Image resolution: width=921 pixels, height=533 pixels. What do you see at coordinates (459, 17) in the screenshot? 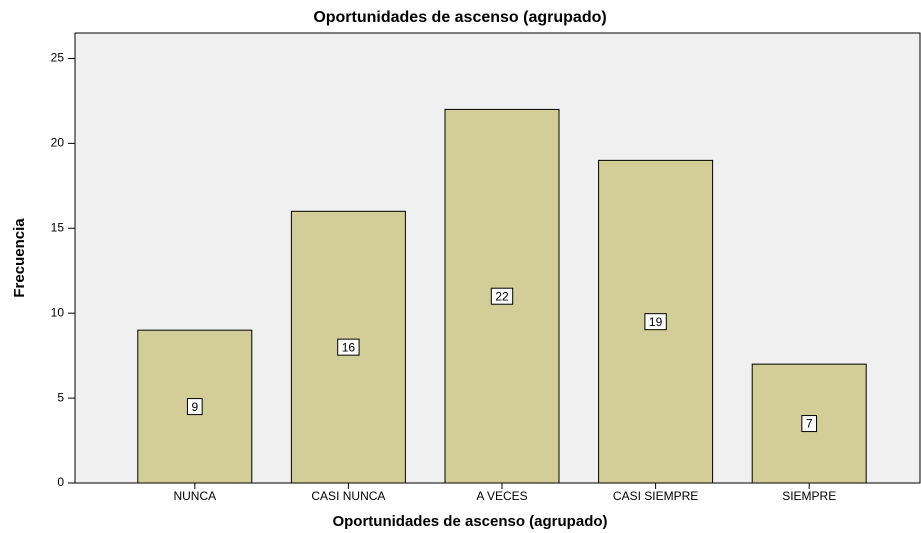
I see `chart-title: Oportunidades de ascenso (agrupado)` at bounding box center [459, 17].